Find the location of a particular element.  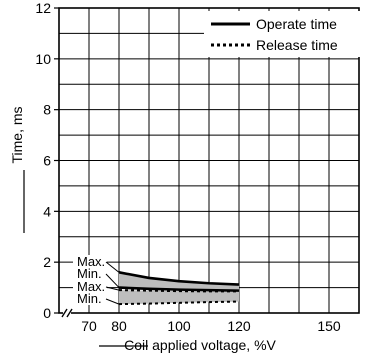

operate-time-max-line is located at coordinates (179, 278).